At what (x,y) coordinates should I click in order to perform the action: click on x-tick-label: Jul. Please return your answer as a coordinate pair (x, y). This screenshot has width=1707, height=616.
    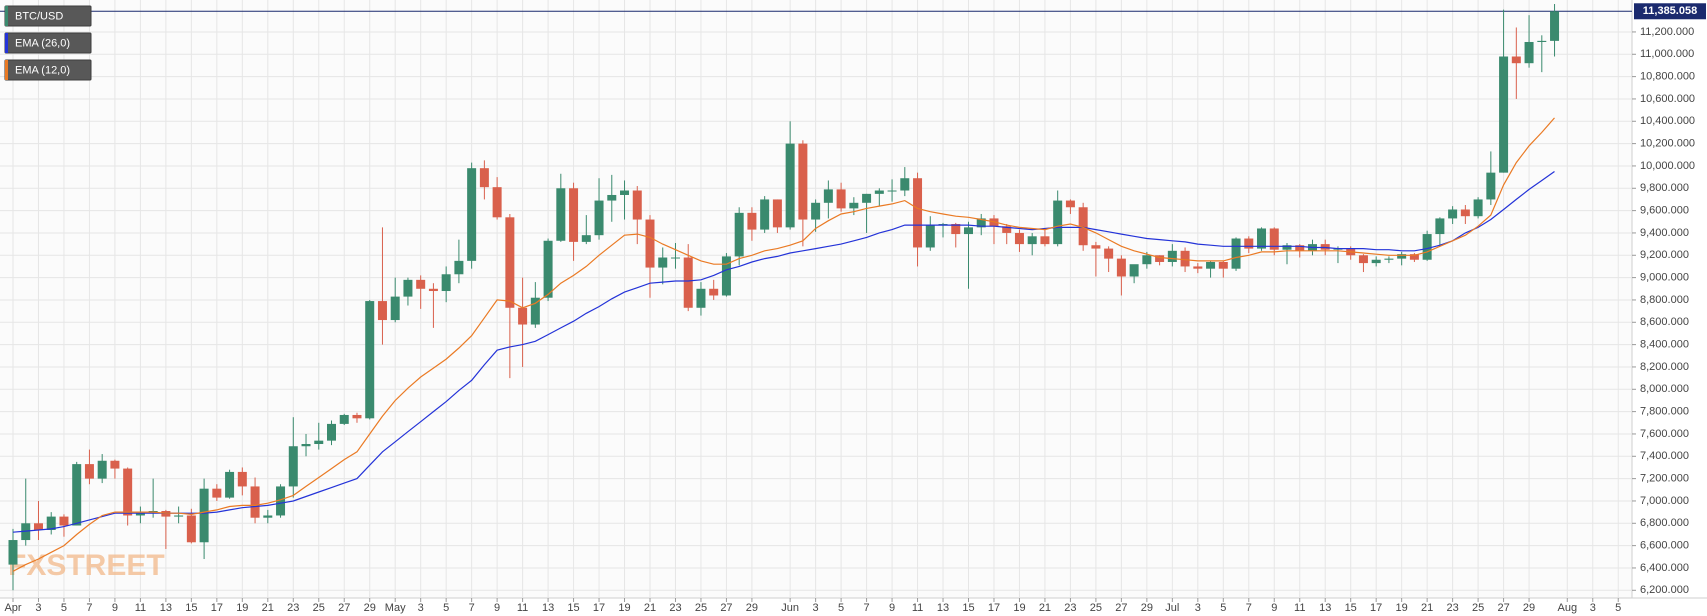
    Looking at the image, I should click on (1172, 608).